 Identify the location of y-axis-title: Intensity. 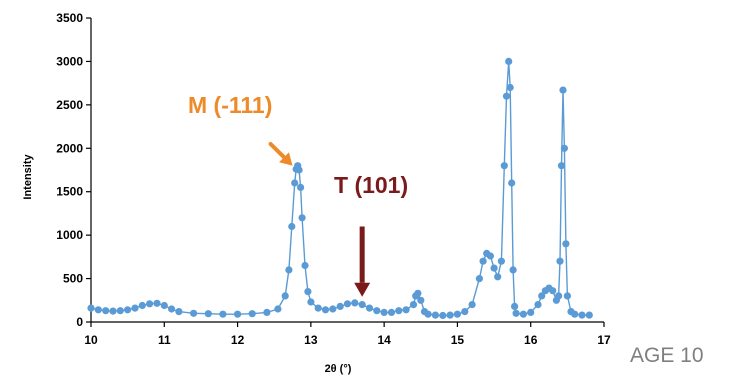
(28, 177).